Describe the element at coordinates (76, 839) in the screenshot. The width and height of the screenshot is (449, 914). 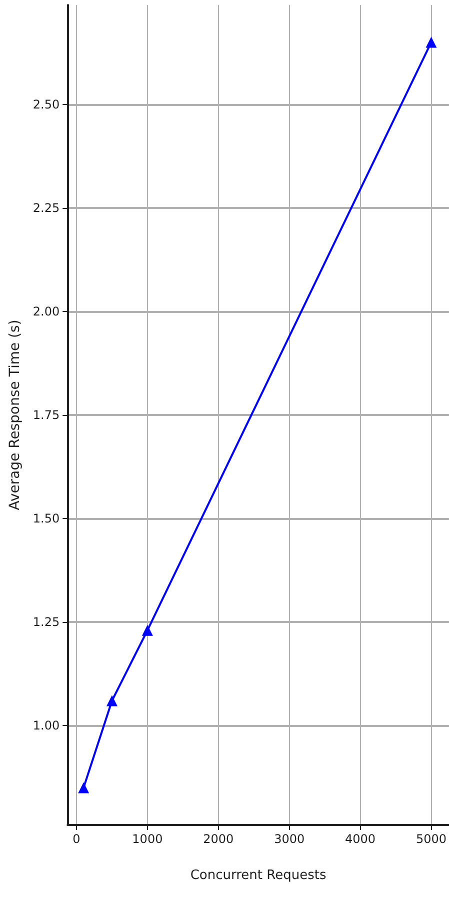
I see `x-tick-label: 0` at that location.